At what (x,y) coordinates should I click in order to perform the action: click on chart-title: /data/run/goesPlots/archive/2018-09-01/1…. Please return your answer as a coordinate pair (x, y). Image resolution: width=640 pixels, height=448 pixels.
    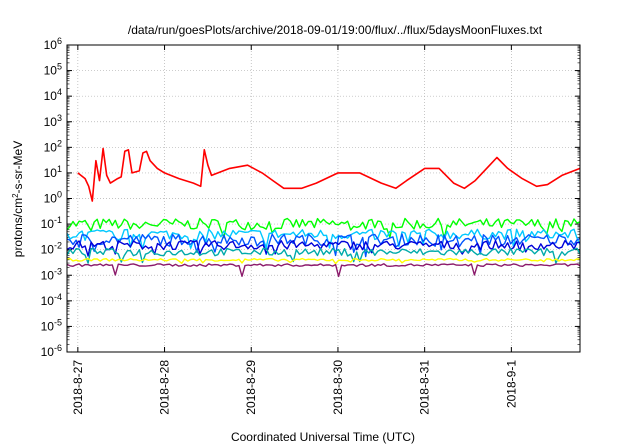
    Looking at the image, I should click on (335, 30).